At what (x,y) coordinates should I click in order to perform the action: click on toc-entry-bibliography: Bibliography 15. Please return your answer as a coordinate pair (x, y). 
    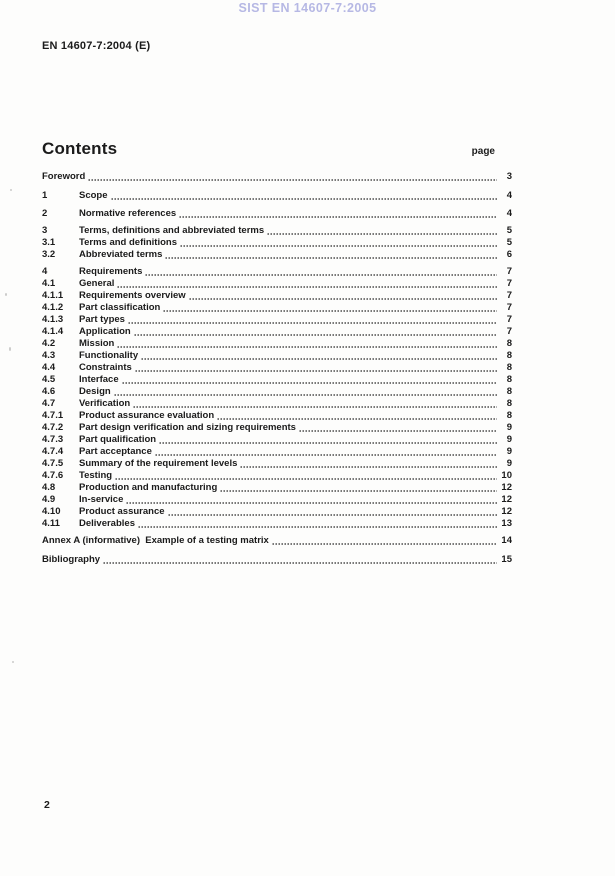
    Looking at the image, I should click on (277, 560).